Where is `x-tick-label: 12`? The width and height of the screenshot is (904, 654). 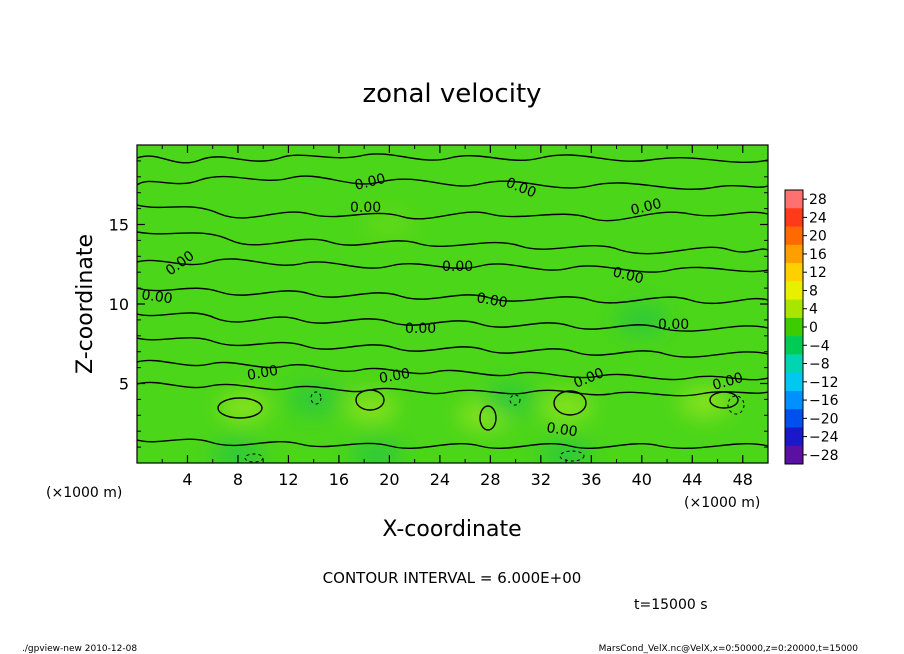 x-tick-label: 12 is located at coordinates (288, 479).